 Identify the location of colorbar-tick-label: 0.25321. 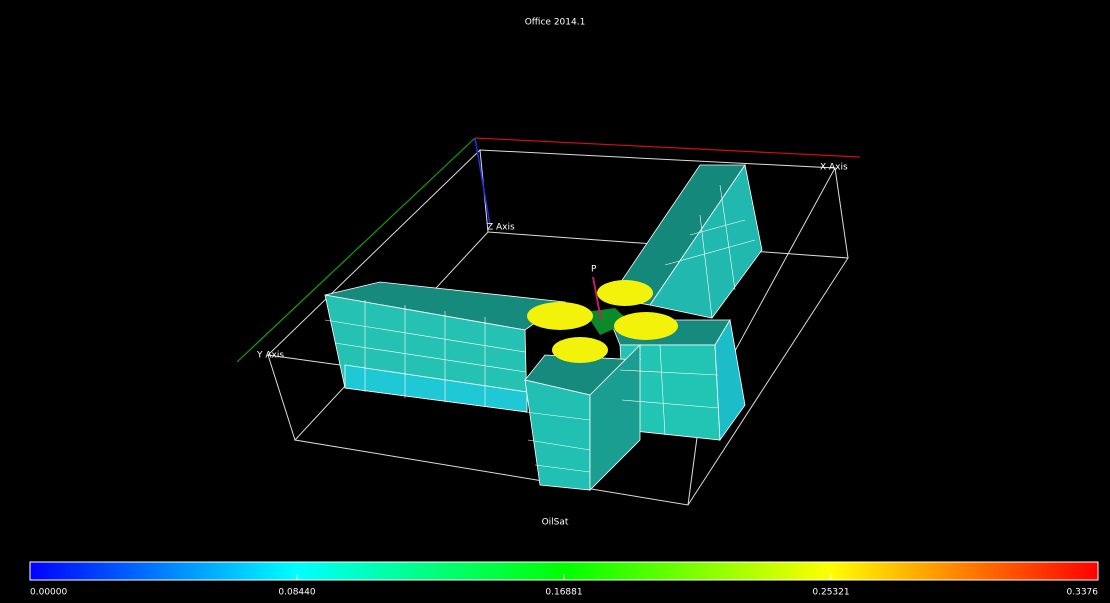
(830, 593).